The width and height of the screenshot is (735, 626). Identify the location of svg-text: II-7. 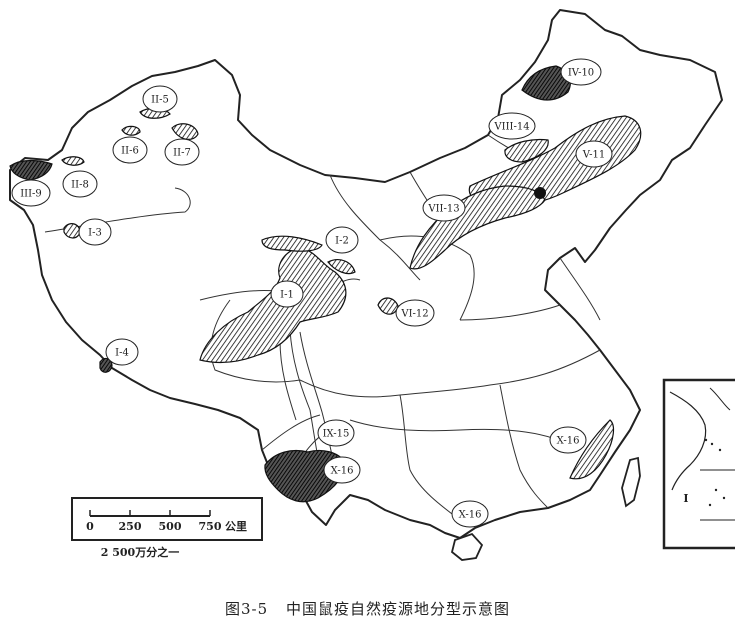
(182, 153).